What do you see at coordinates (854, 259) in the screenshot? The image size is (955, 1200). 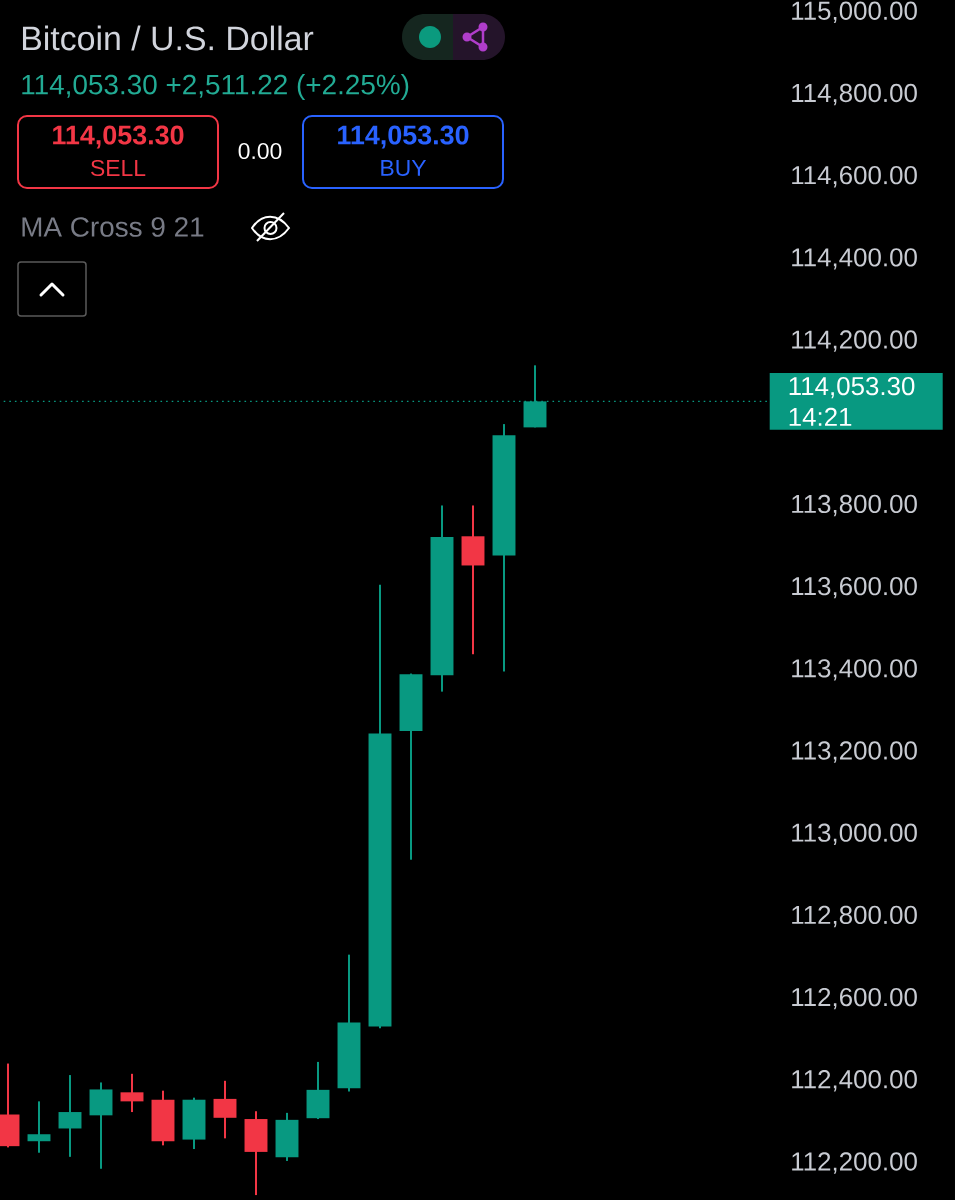 I see `y-tick-label: 114,400.00` at bounding box center [854, 259].